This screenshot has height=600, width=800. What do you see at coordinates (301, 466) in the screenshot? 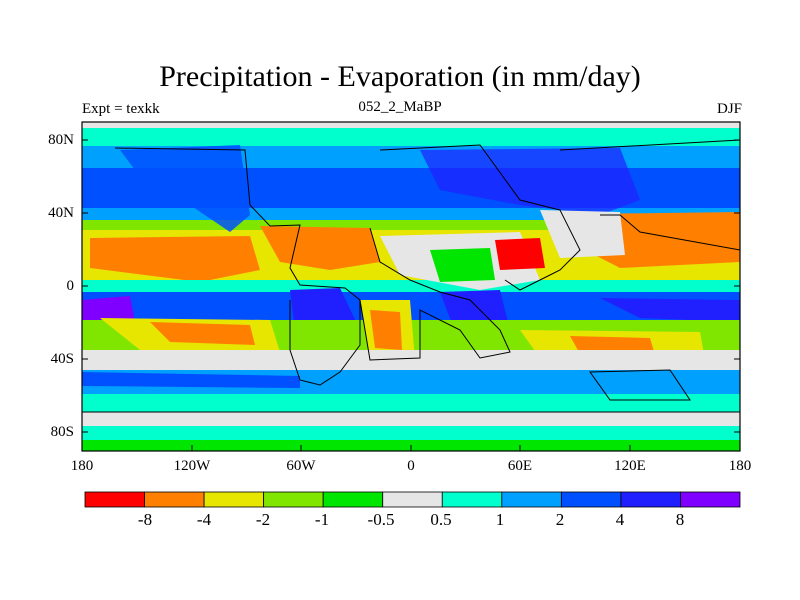
I see `lon-tick-label: 60W` at bounding box center [301, 466].